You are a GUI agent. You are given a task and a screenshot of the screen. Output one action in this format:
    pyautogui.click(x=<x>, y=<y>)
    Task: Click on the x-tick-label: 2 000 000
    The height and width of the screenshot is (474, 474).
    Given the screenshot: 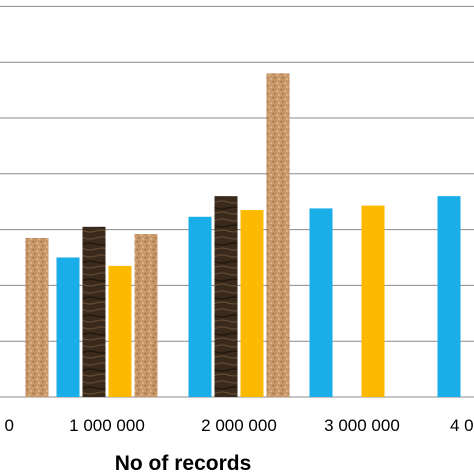 What is the action you would take?
    pyautogui.click(x=239, y=425)
    